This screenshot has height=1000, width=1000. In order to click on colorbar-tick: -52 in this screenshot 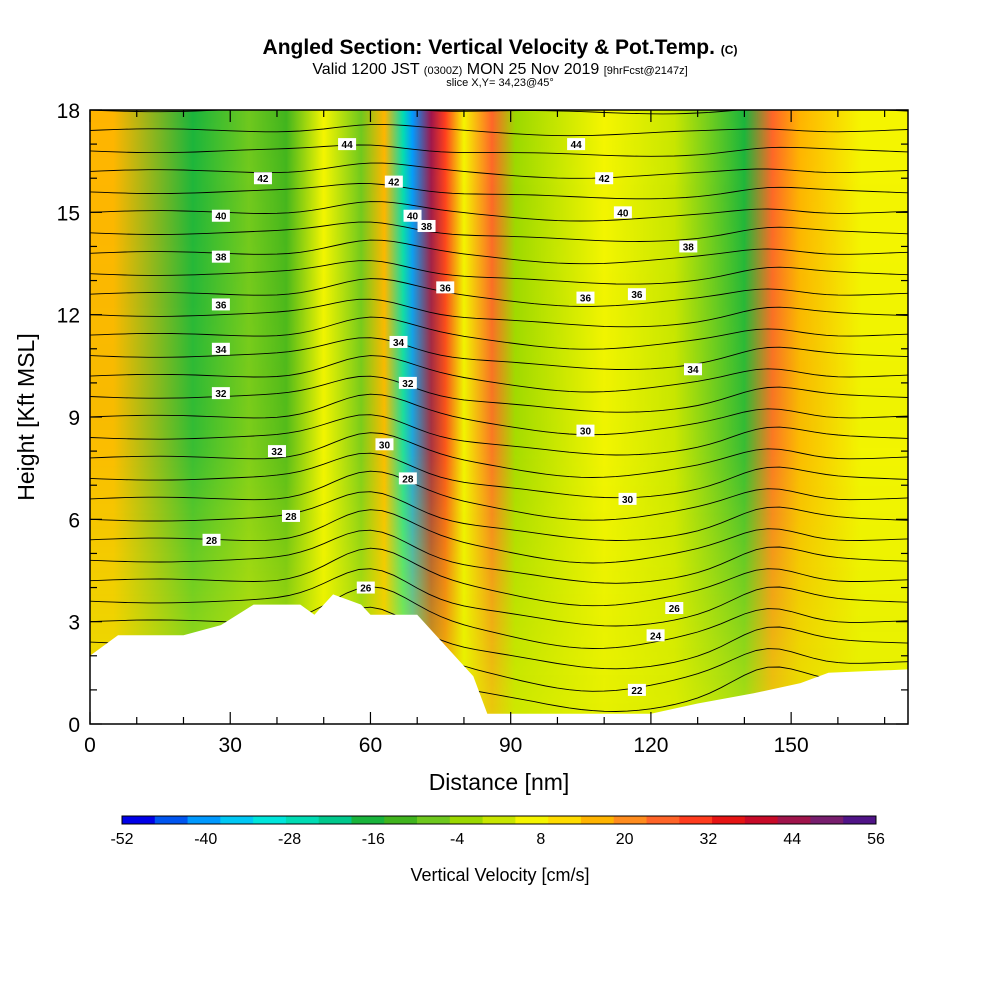, I will do `click(121, 839)`.